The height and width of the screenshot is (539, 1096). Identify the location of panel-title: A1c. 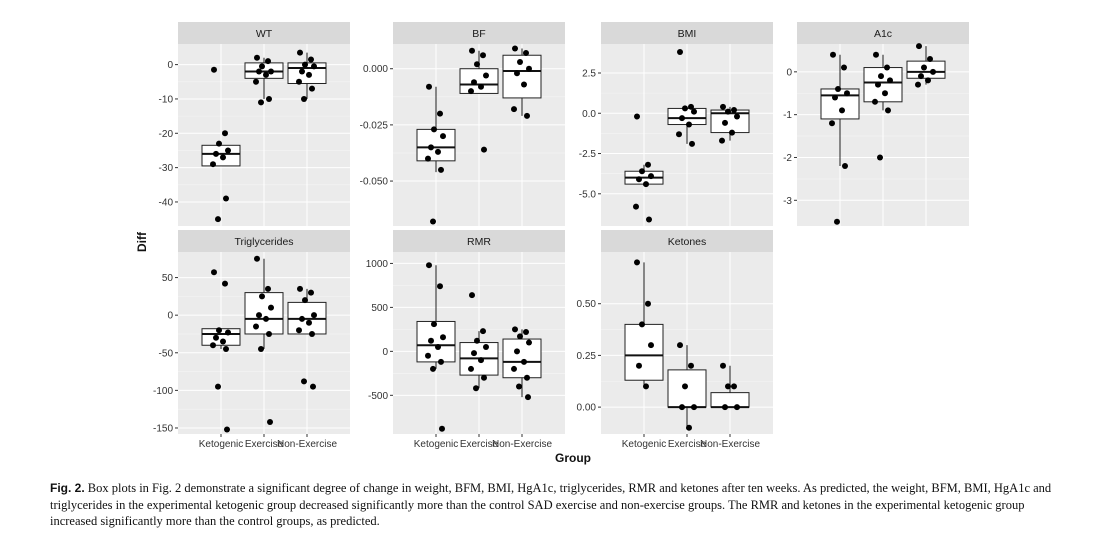
(883, 34).